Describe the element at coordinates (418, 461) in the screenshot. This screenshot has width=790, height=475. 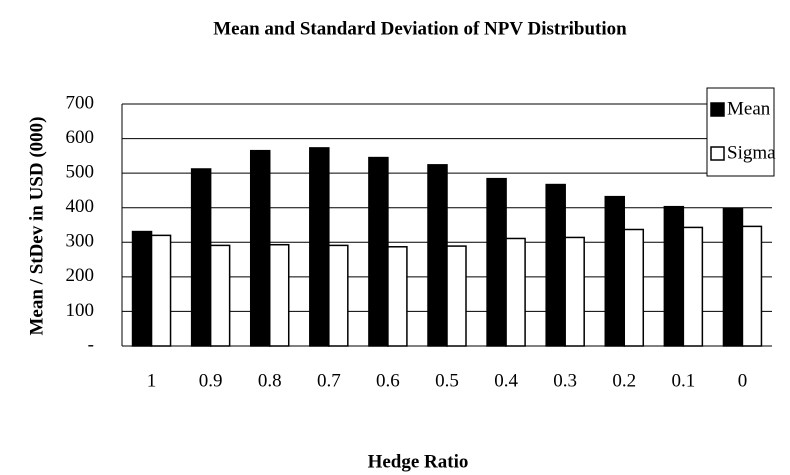
I see `x-axis-title: Hedge Ratio` at that location.